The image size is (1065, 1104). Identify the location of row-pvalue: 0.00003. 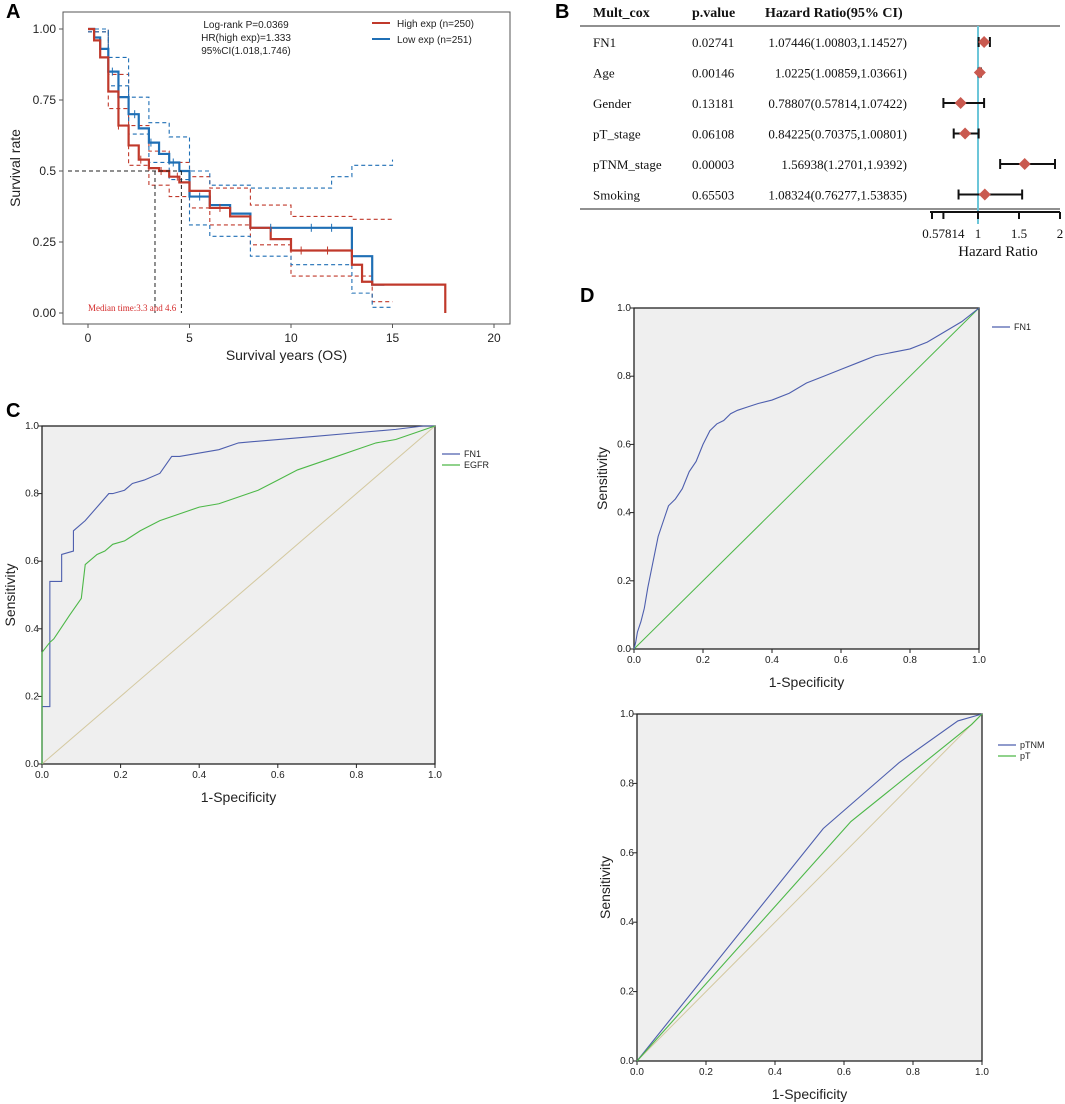
(713, 164).